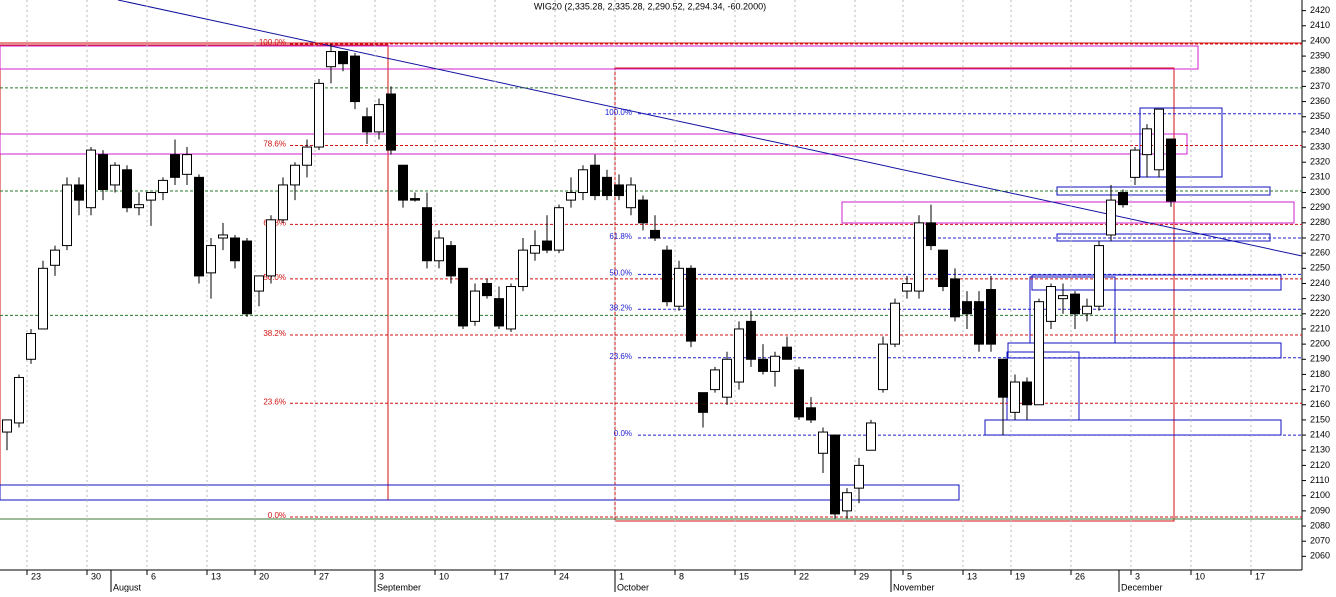 Image resolution: width=1336 pixels, height=597 pixels. What do you see at coordinates (274, 144) in the screenshot?
I see `fib-label: 78.6%` at bounding box center [274, 144].